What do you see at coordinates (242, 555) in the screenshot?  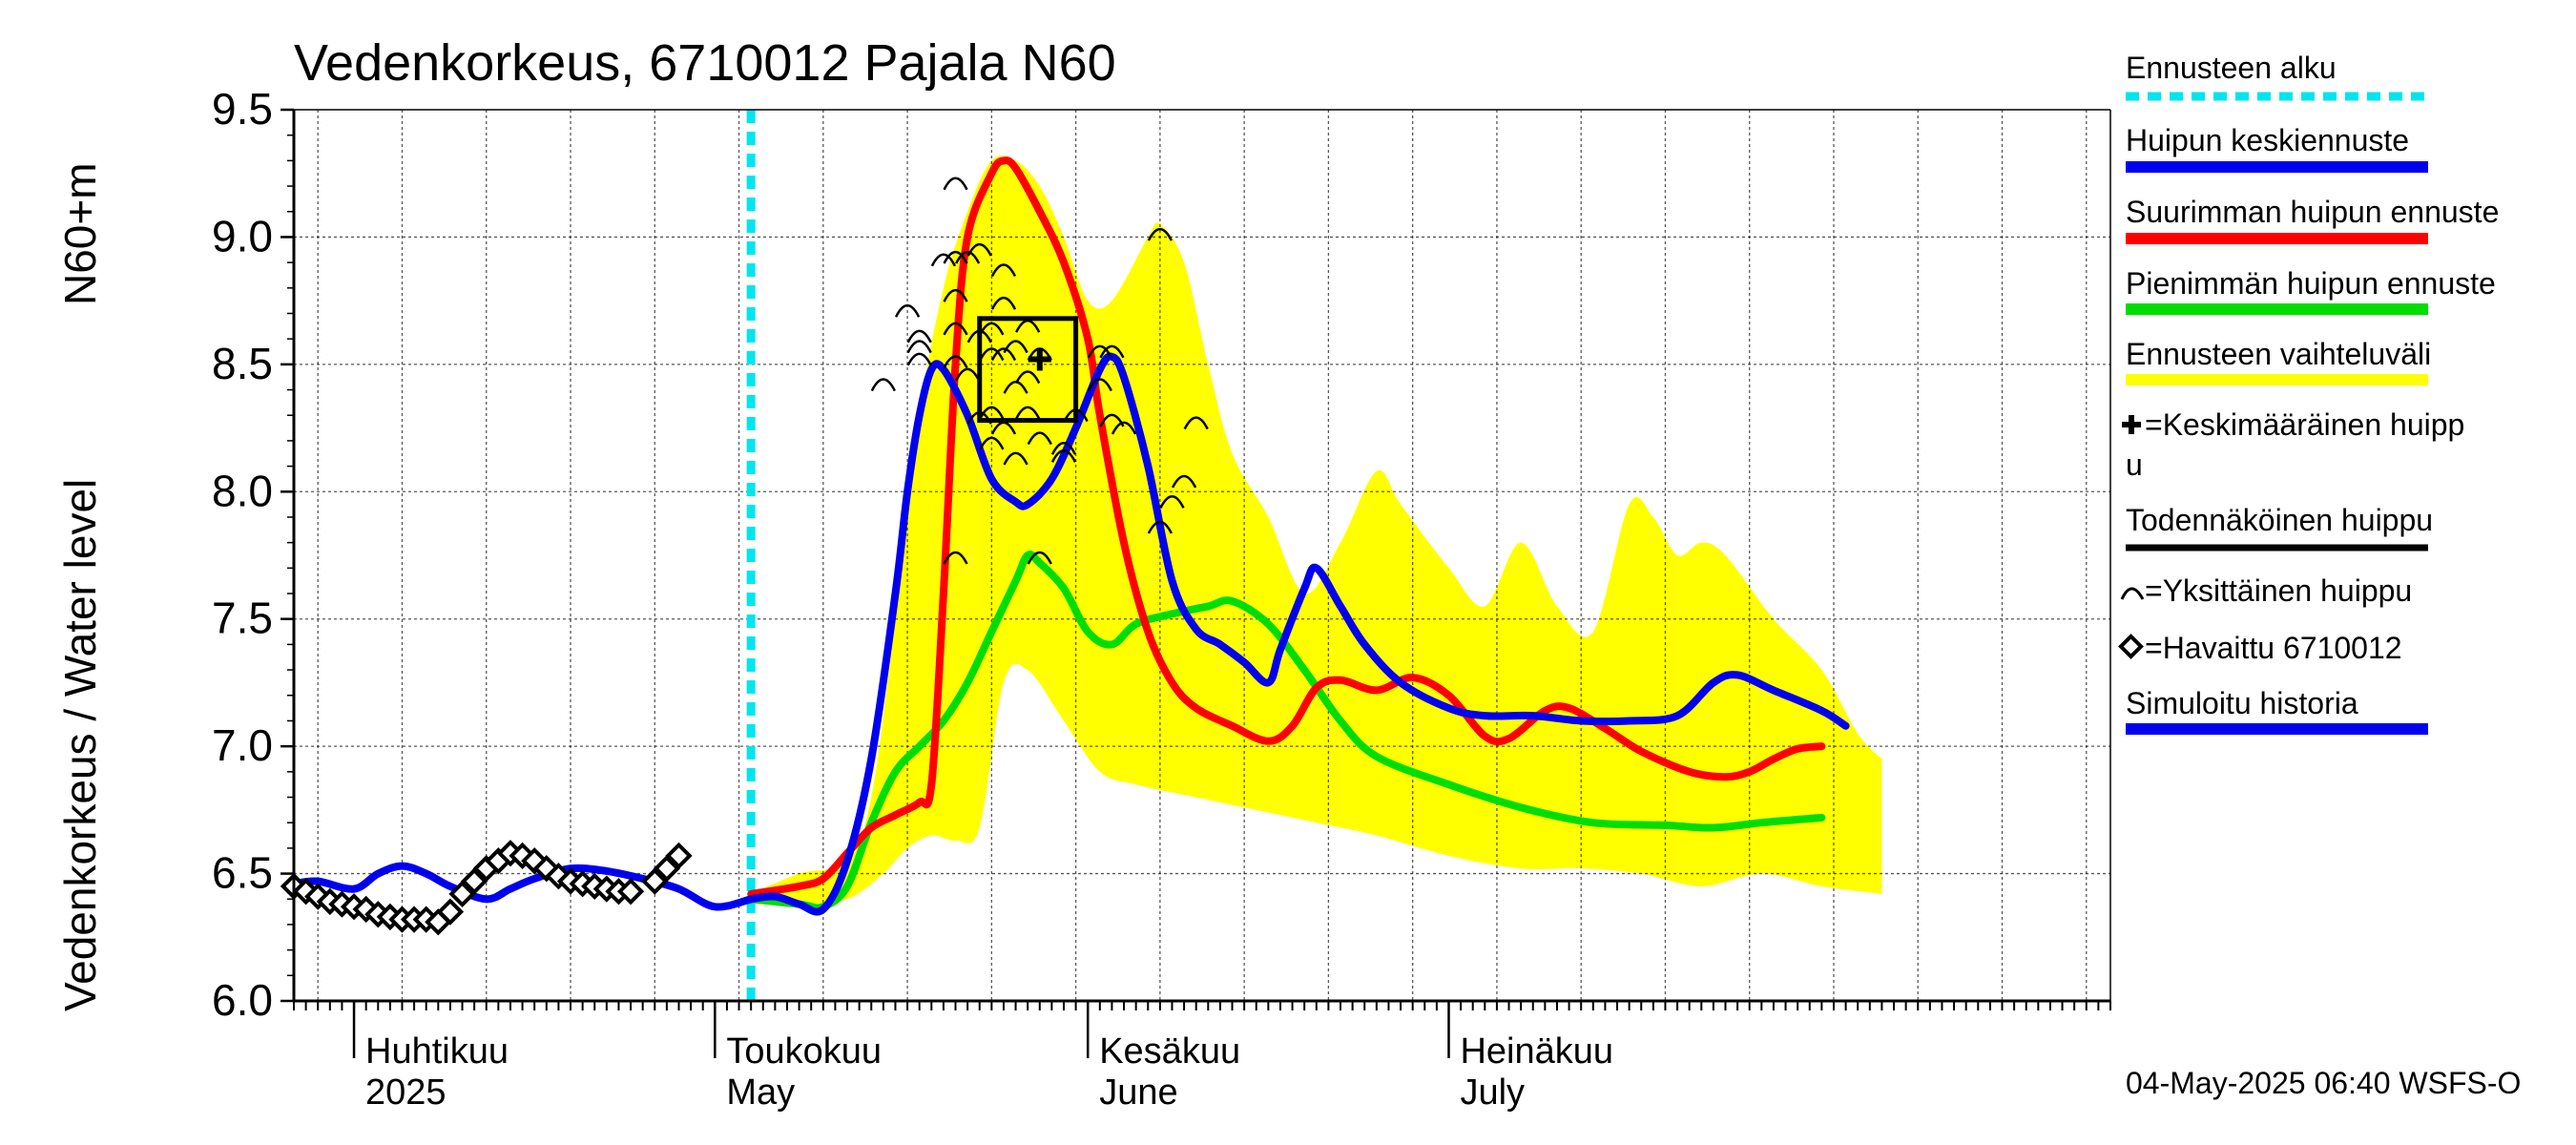 I see `y-tick-labels: 6.0 6.5 7.0 7.5 8.0 8.5 9.0 9.5` at bounding box center [242, 555].